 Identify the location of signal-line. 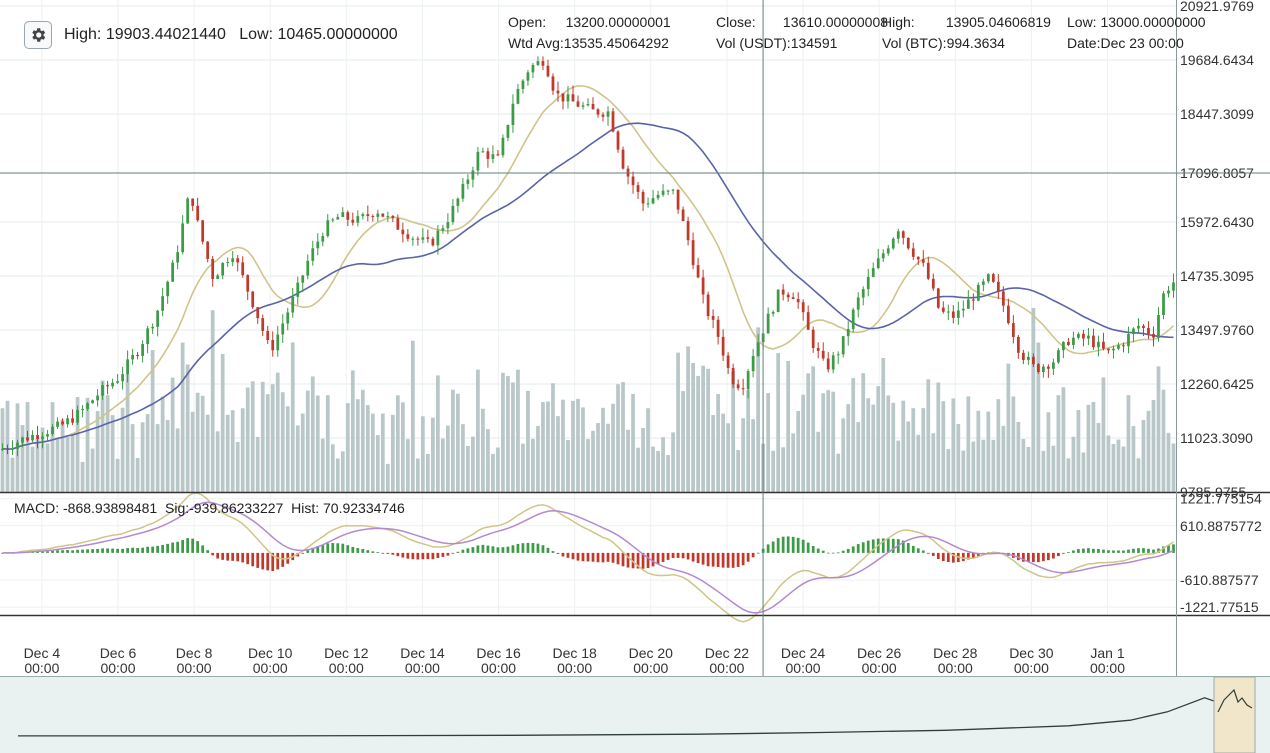
(588, 557).